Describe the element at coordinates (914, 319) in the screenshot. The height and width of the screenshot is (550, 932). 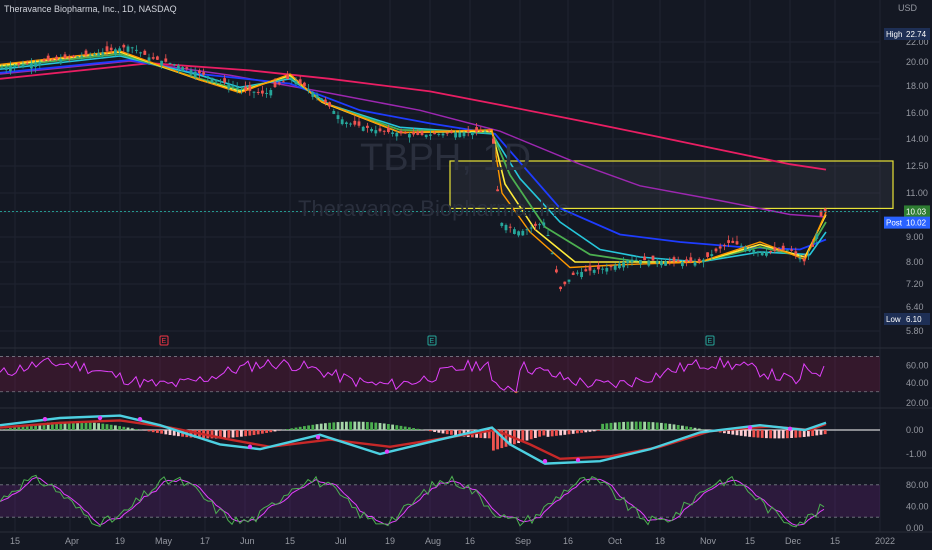
I see `badge-value: 6.10` at that location.